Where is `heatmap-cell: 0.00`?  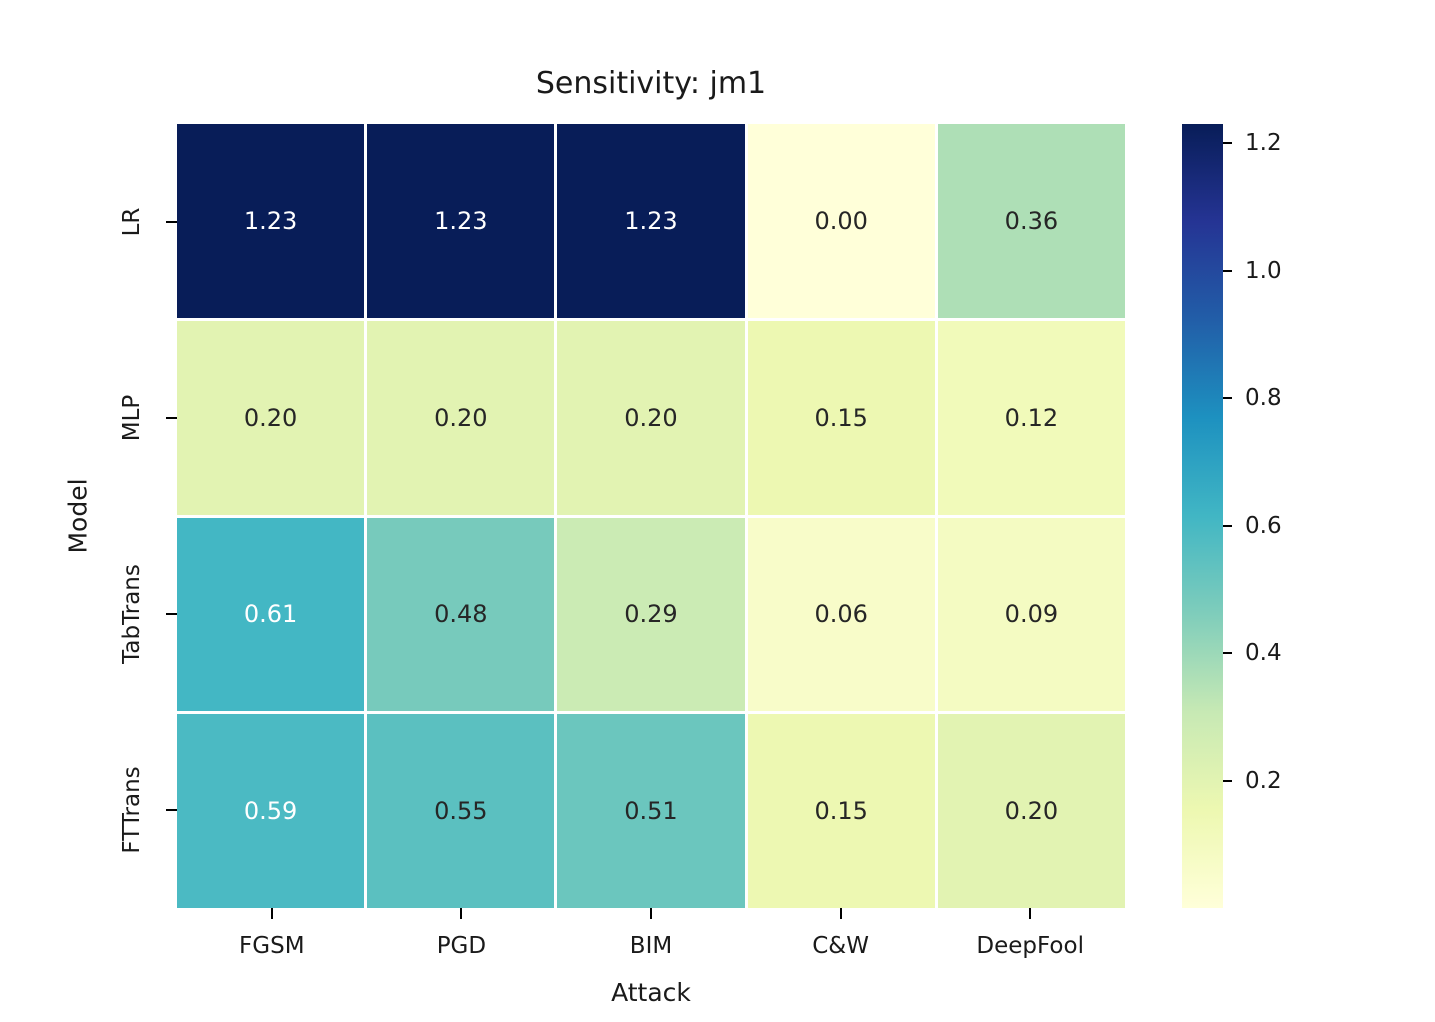
heatmap-cell: 0.00 is located at coordinates (841, 221).